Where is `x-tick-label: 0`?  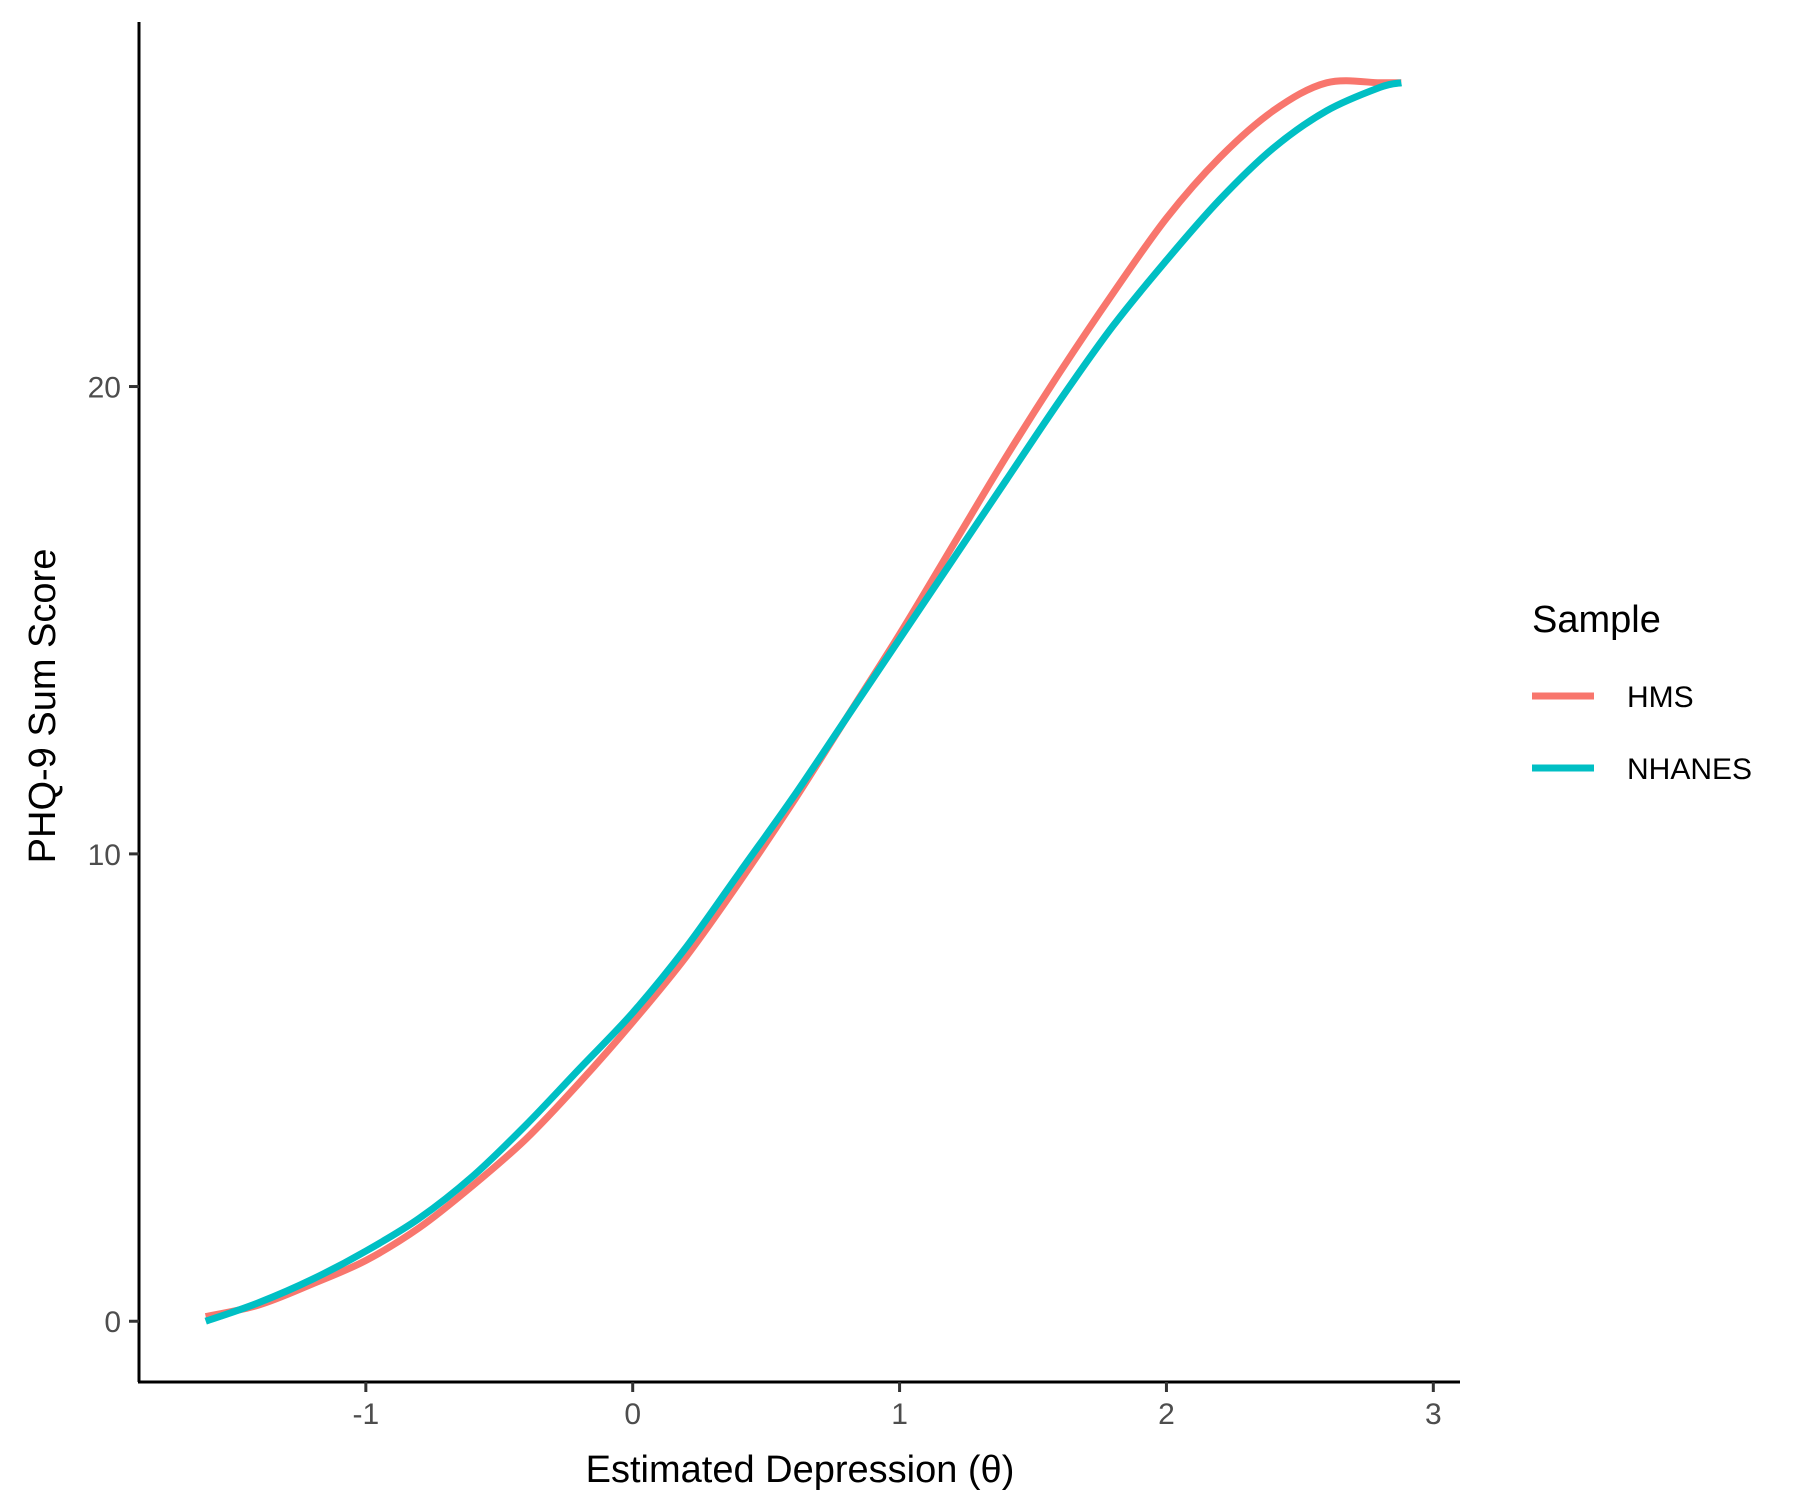 x-tick-label: 0 is located at coordinates (632, 1414).